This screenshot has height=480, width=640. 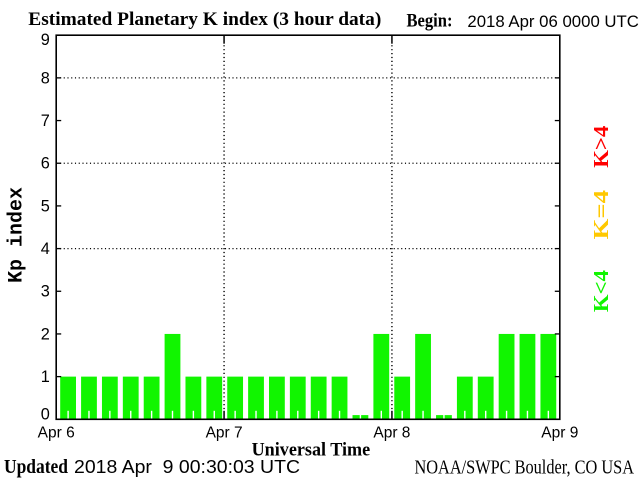 I want to click on svg-text: Apr 6, so click(x=56, y=432).